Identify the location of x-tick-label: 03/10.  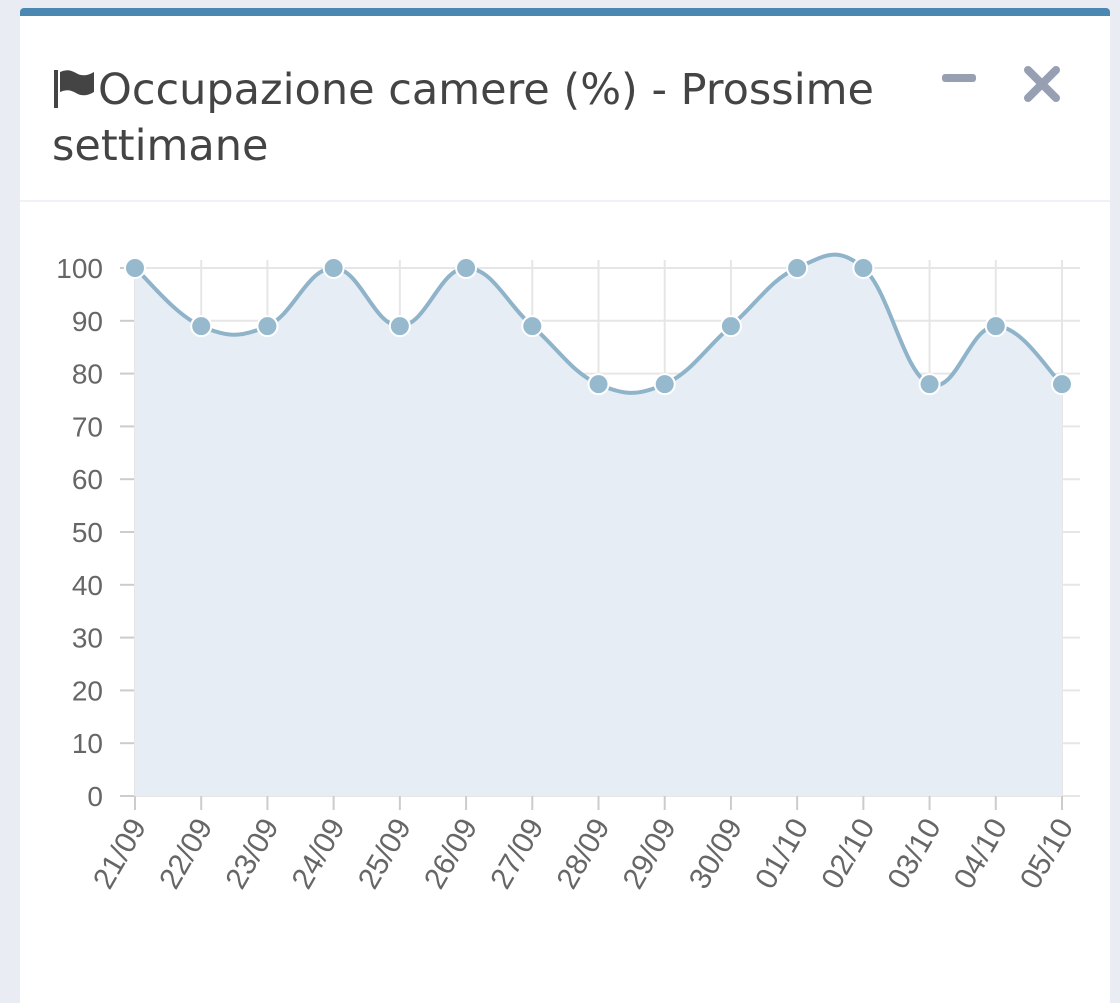
(915, 854).